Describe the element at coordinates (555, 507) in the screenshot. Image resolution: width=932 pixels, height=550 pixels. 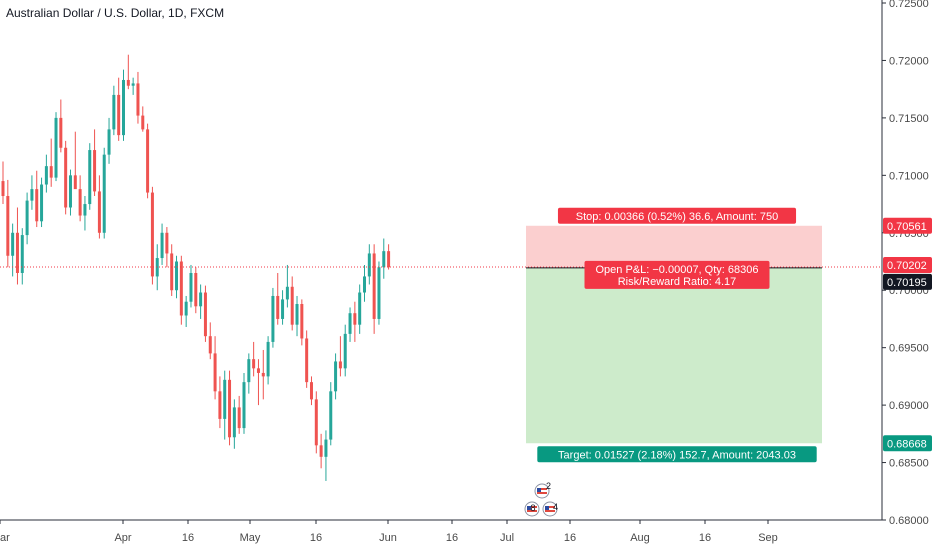
I see `event-count-badge: 4` at that location.